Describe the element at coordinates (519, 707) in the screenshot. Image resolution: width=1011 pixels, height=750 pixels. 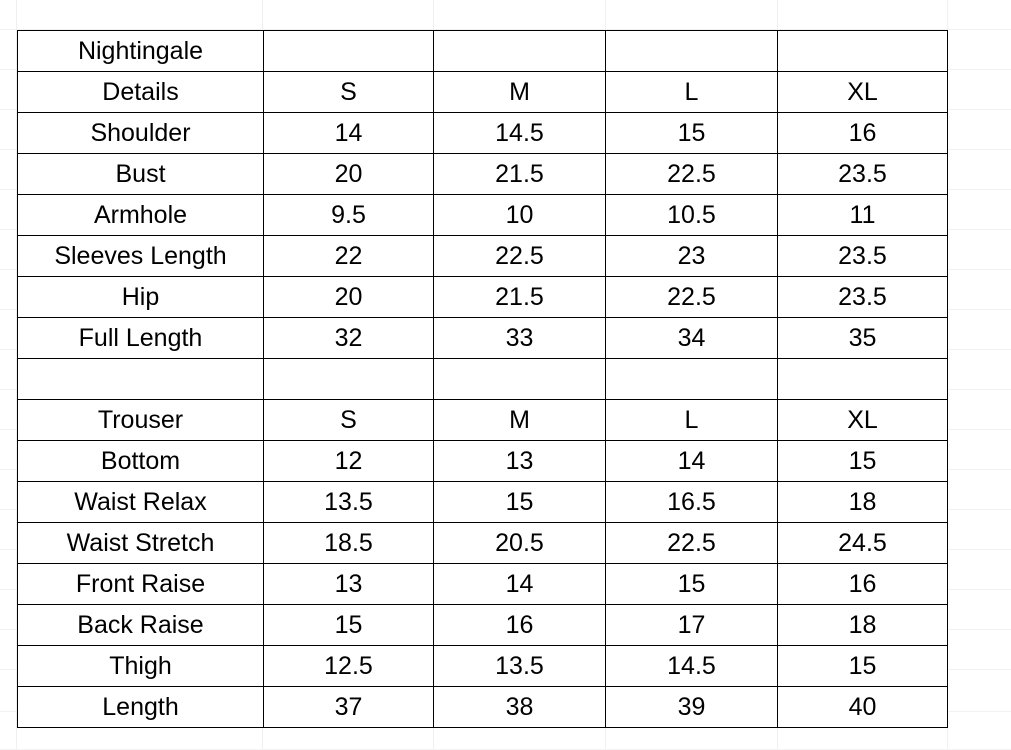
I see `measurement-value-cell: 38` at that location.